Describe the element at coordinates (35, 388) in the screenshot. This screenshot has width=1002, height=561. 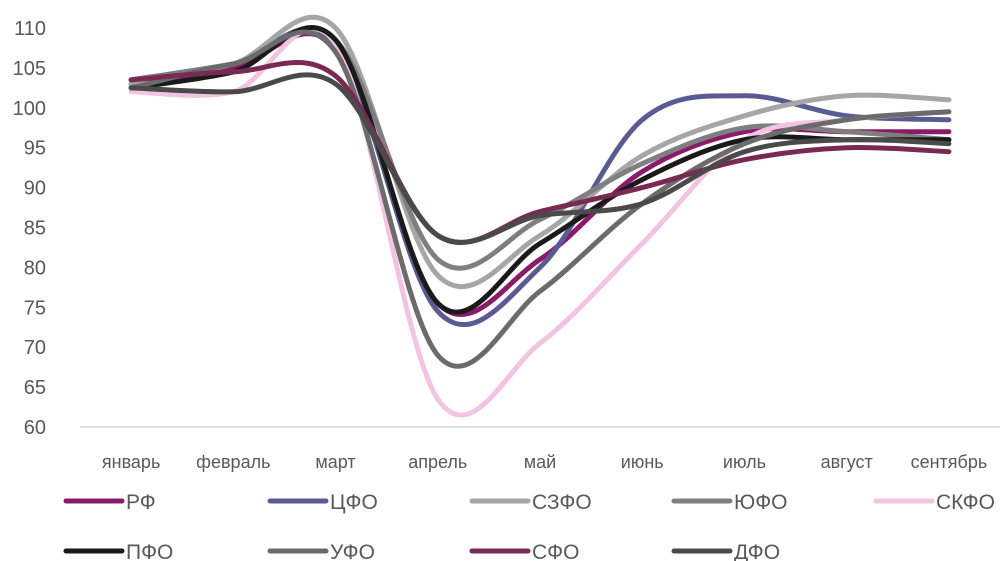
I see `y-tick-label: 65` at that location.